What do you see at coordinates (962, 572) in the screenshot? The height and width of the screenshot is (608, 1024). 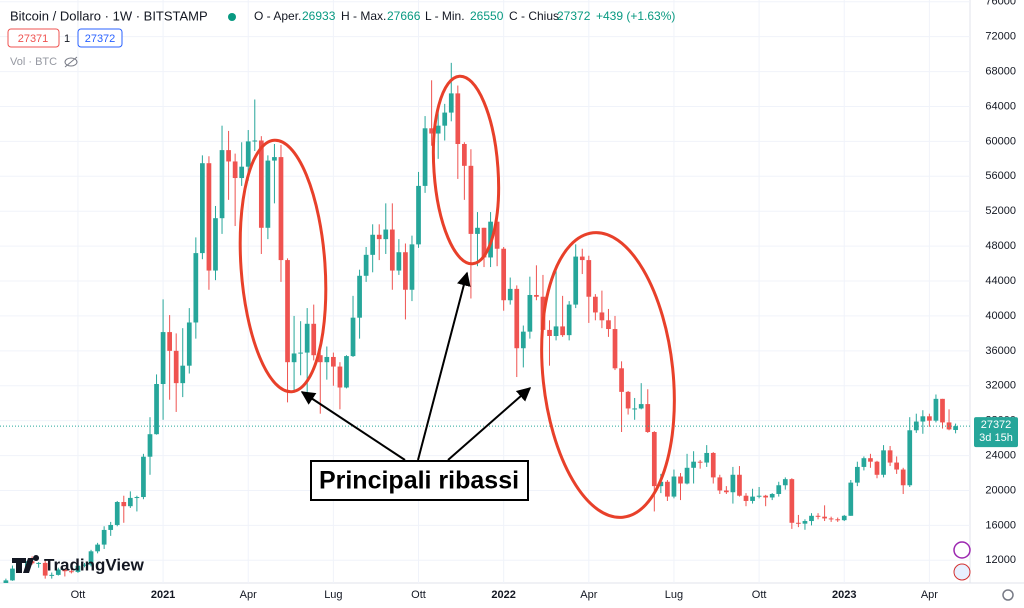 I see `currency-icon` at bounding box center [962, 572].